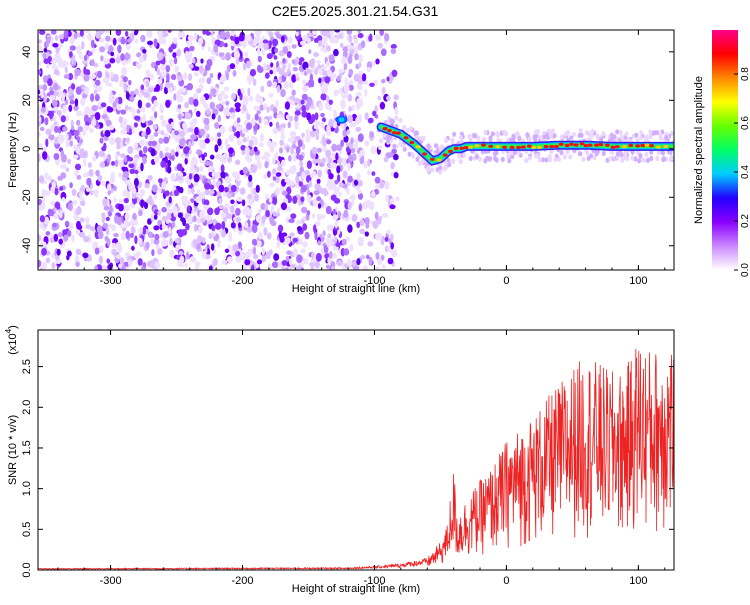 Image resolution: width=750 pixels, height=605 pixels. I want to click on x-tick-label: 100, so click(638, 281).